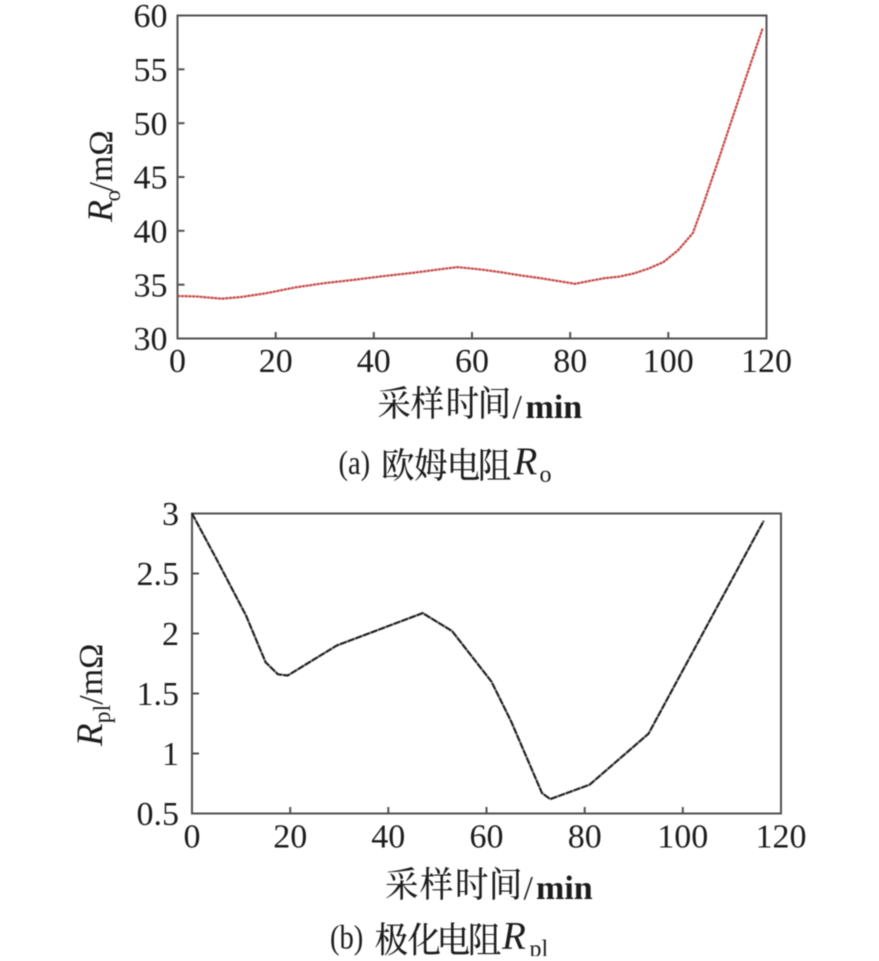  Describe the element at coordinates (151, 70) in the screenshot. I see `svg-text: 55` at that location.